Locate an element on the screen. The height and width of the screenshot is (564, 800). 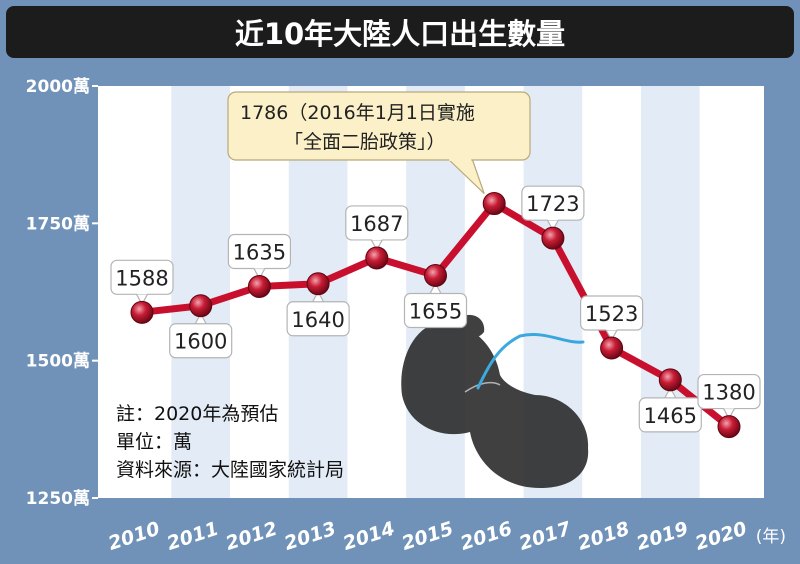
data-value-label: 1640 is located at coordinates (317, 320).